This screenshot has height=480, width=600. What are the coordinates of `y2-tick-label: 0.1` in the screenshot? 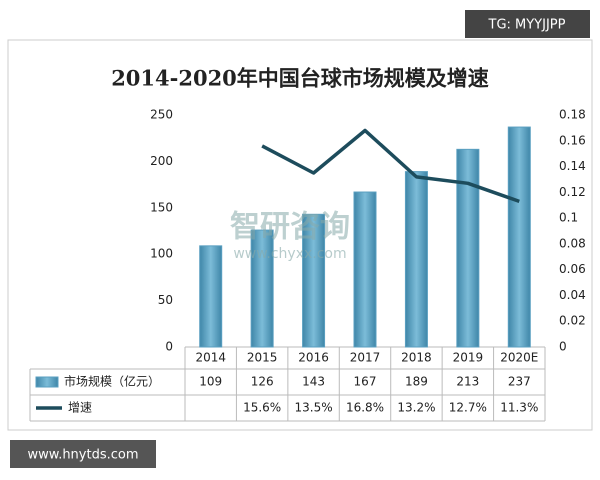 It's located at (568, 218).